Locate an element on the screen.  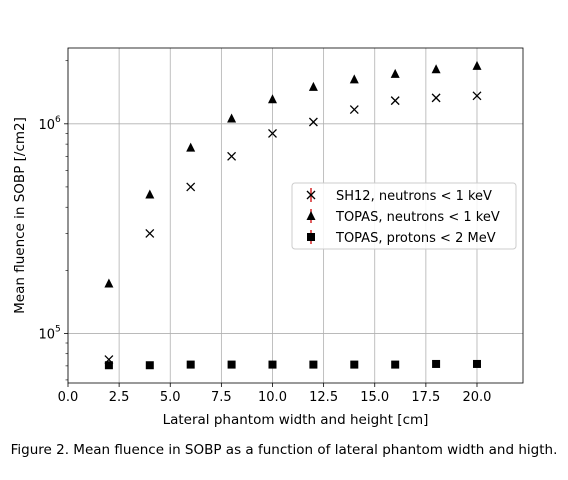
x-axis: 0.0 2.5 5.0 7.5 10.0 12.5 15.0 17.5 20.0 is located at coordinates (275, 394).